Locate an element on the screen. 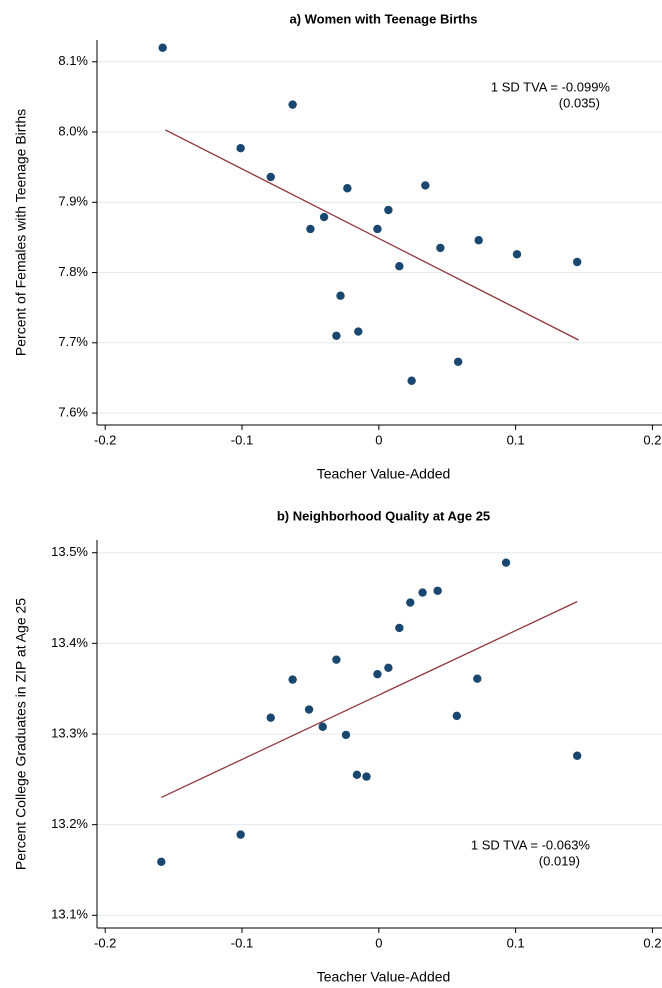 The height and width of the screenshot is (988, 662). y-tick-label: 13.2% is located at coordinates (69, 823).